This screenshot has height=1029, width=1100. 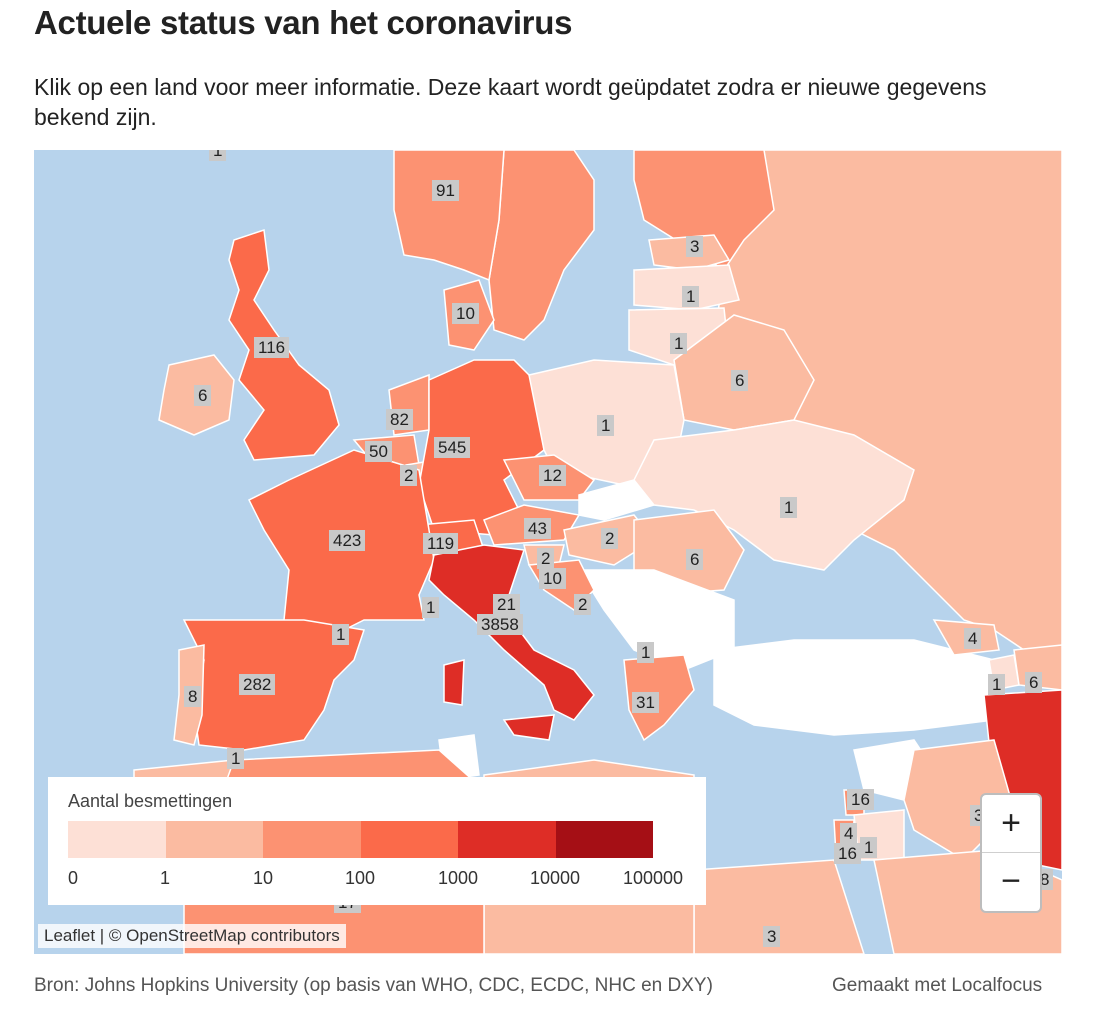 What do you see at coordinates (431, 607) in the screenshot?
I see `map-label-monaco: 1` at bounding box center [431, 607].